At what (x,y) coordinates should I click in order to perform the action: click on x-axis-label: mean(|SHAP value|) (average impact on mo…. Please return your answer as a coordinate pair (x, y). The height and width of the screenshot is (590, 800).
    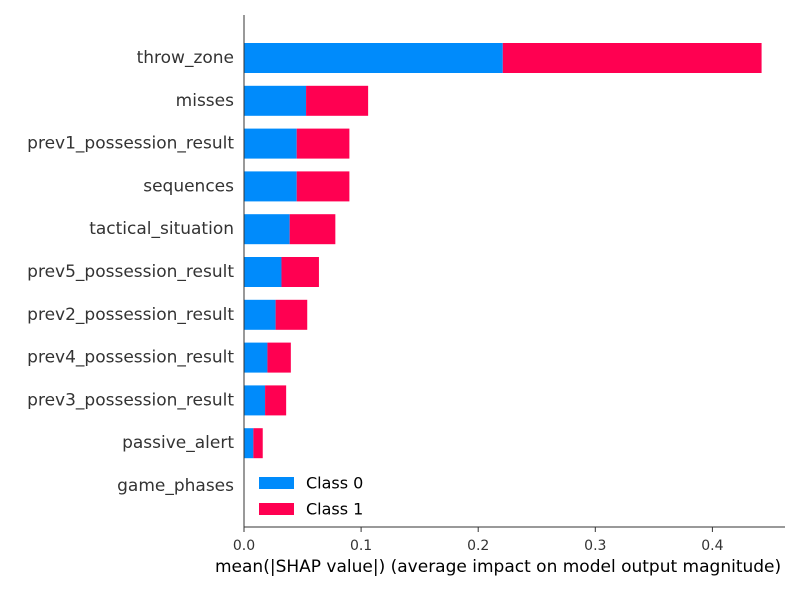
    Looking at the image, I should click on (498, 567).